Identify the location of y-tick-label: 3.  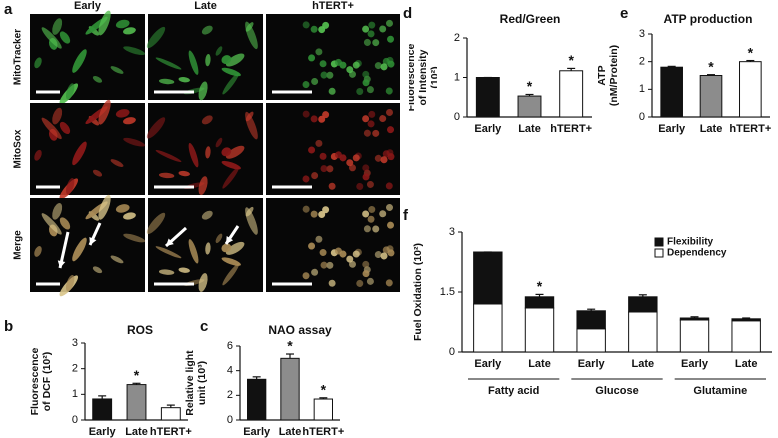
(642, 34).